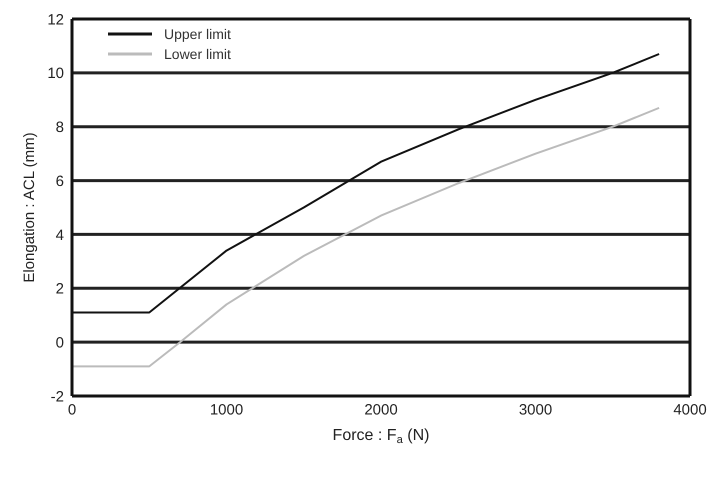  What do you see at coordinates (197, 54) in the screenshot?
I see `legend-label: Lower limit` at bounding box center [197, 54].